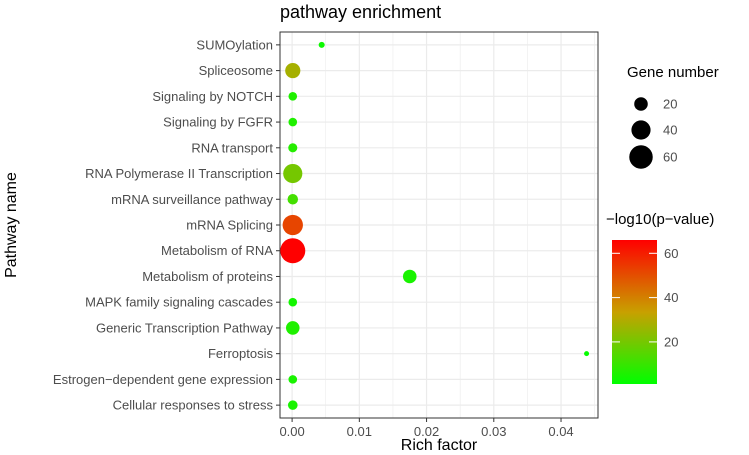 Image resolution: width=749 pixels, height=455 pixels. What do you see at coordinates (232, 147) in the screenshot?
I see `y-tick-label: RNA transport` at bounding box center [232, 147].